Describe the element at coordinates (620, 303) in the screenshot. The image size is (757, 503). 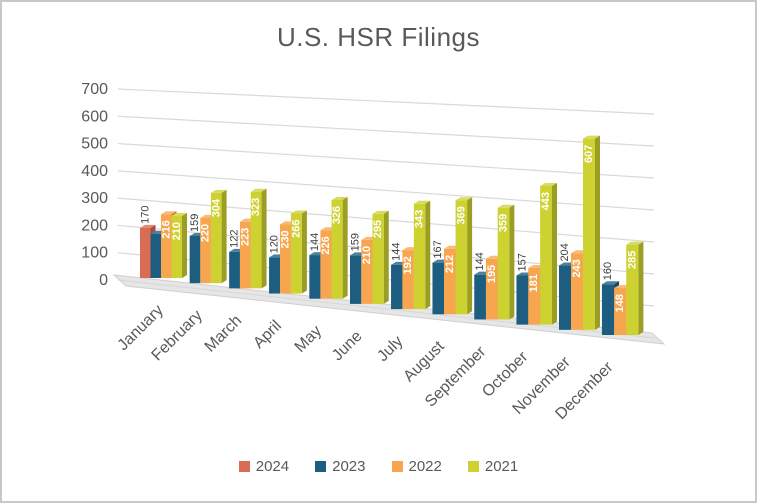
I see `bar-label-2022-december: 148` at that location.